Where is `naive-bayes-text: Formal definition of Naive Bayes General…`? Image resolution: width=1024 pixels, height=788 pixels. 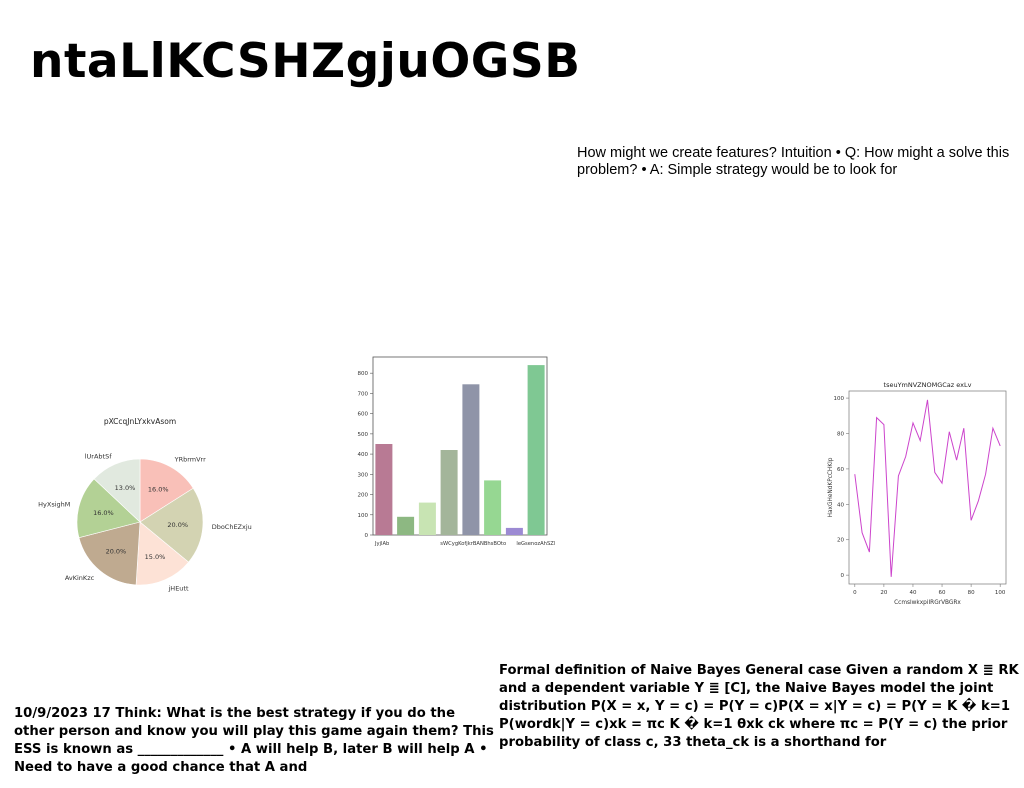 naive-bayes-text: Formal definition of Naive Bayes General… is located at coordinates (759, 706).